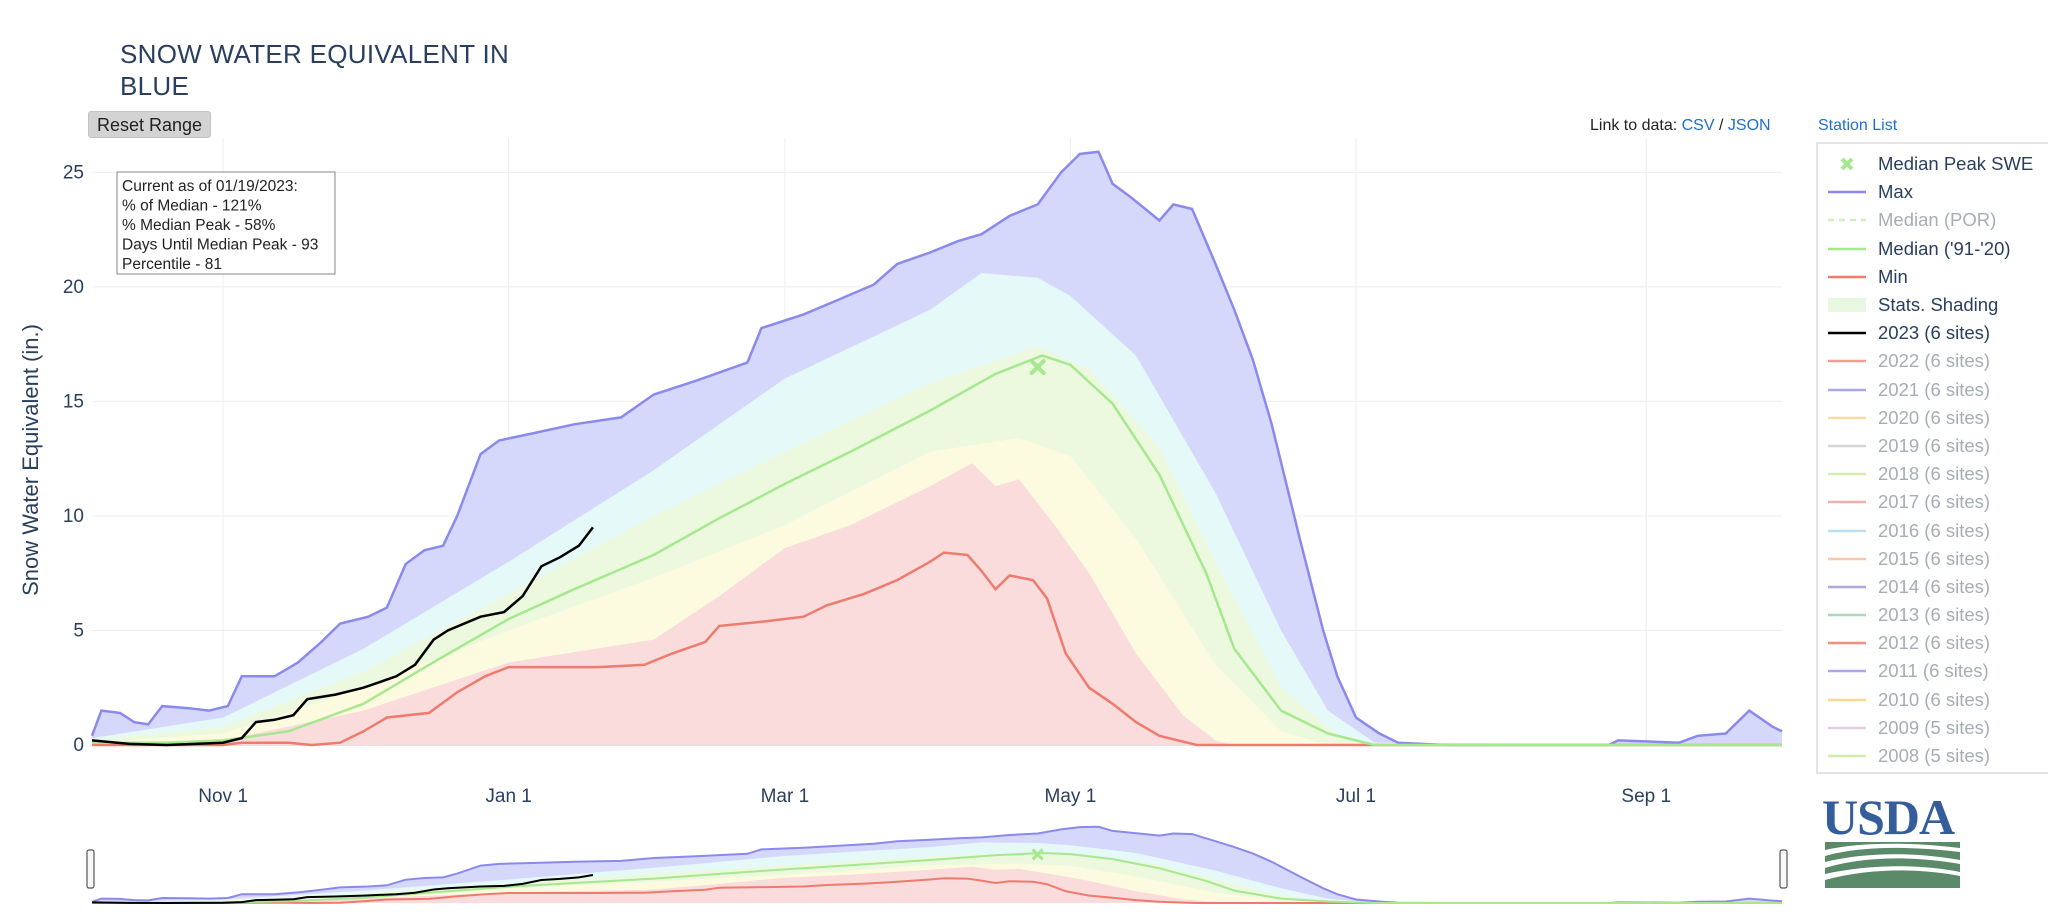 This screenshot has width=2048, height=921. What do you see at coordinates (342, 889) in the screenshot?
I see `slider-current-line` at bounding box center [342, 889].